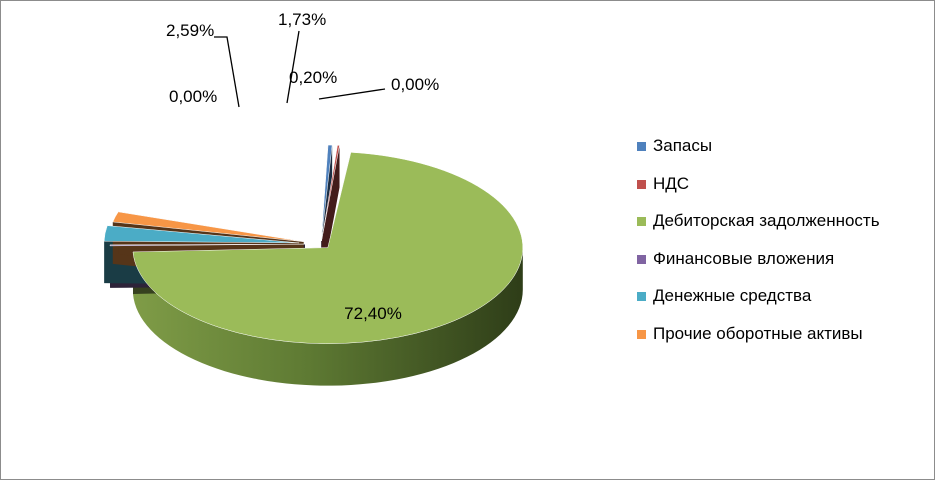 The image size is (935, 480). I want to click on pie-slice-side, so click(327, 316).